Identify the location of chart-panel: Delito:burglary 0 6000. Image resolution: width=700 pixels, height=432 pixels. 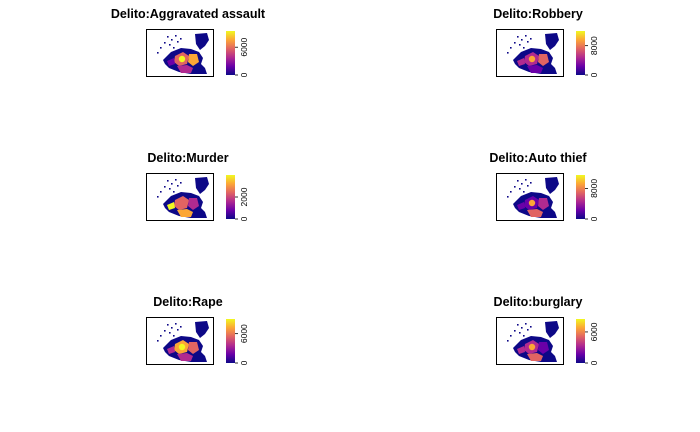
(538, 340).